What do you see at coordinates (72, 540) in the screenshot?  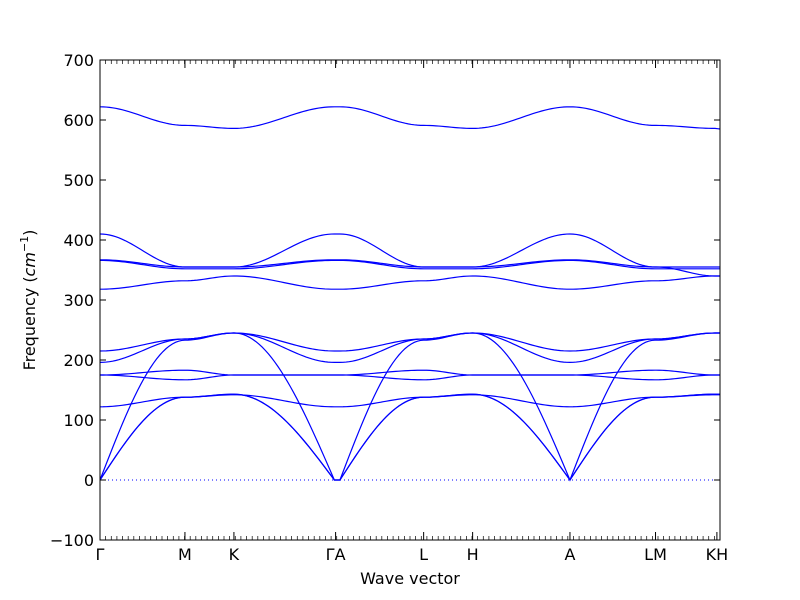 I see `y-tick-label: −100` at bounding box center [72, 540].